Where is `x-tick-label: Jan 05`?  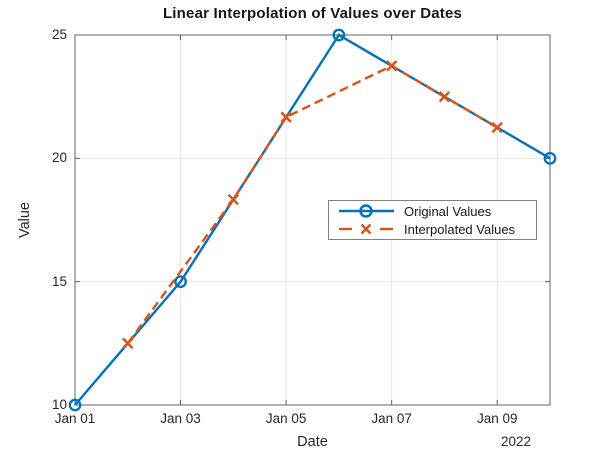 x-tick-label: Jan 05 is located at coordinates (286, 418).